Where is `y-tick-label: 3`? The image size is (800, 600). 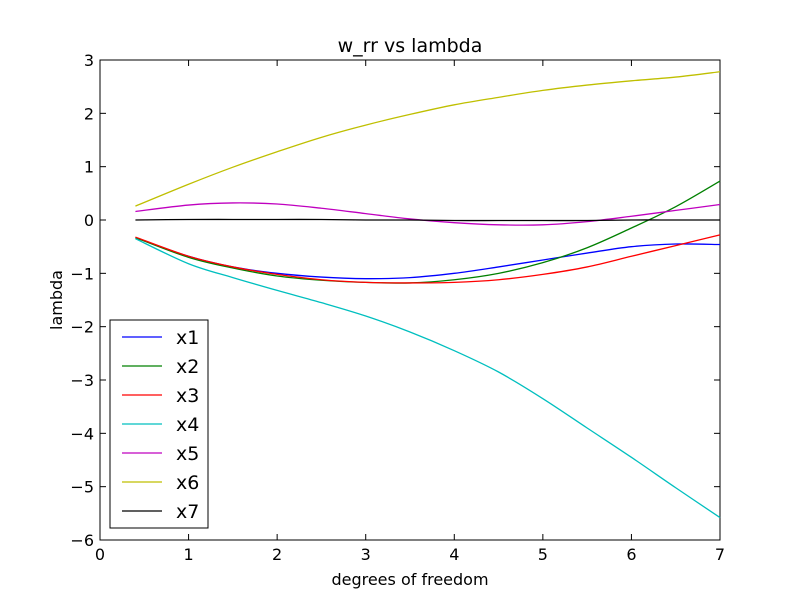
y-tick-label: 3 is located at coordinates (89, 60).